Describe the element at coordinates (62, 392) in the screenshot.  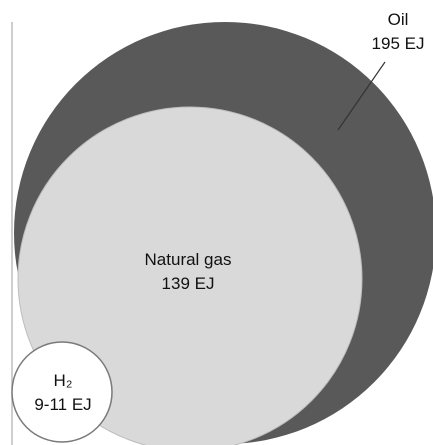
I see `bubble-h2` at that location.